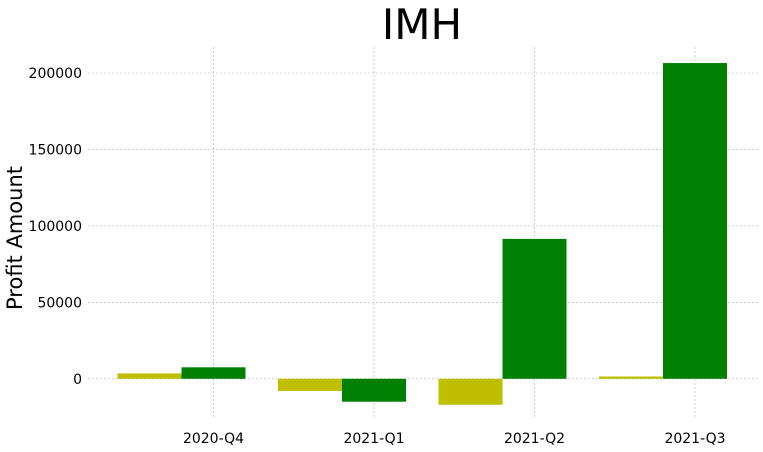 The height and width of the screenshot is (452, 763). I want to click on bar-series1-2021-Q2, so click(470, 391).